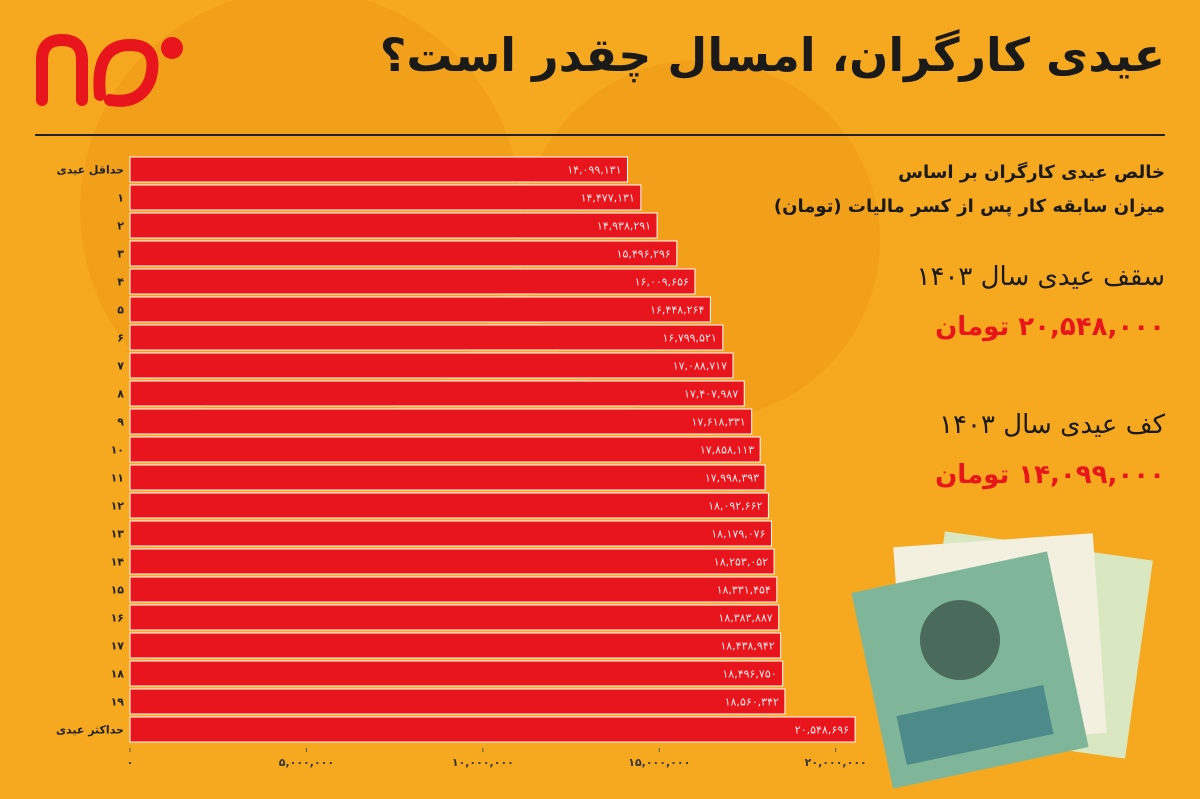 Image resolution: width=1200 pixels, height=799 pixels. Describe the element at coordinates (772, 55) in the screenshot. I see `chart-title: عیدی کارگران، امسال چقدر است؟` at that location.